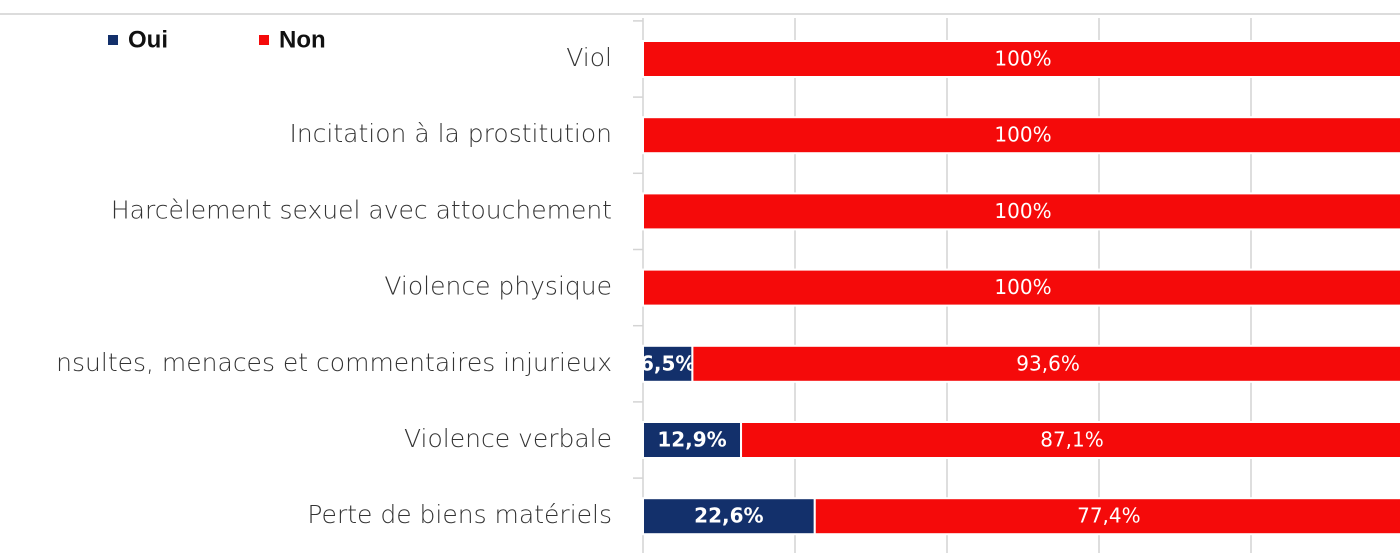 The width and height of the screenshot is (1400, 553). What do you see at coordinates (450, 133) in the screenshot?
I see `category-label: Incitation à la prostitution` at bounding box center [450, 133].